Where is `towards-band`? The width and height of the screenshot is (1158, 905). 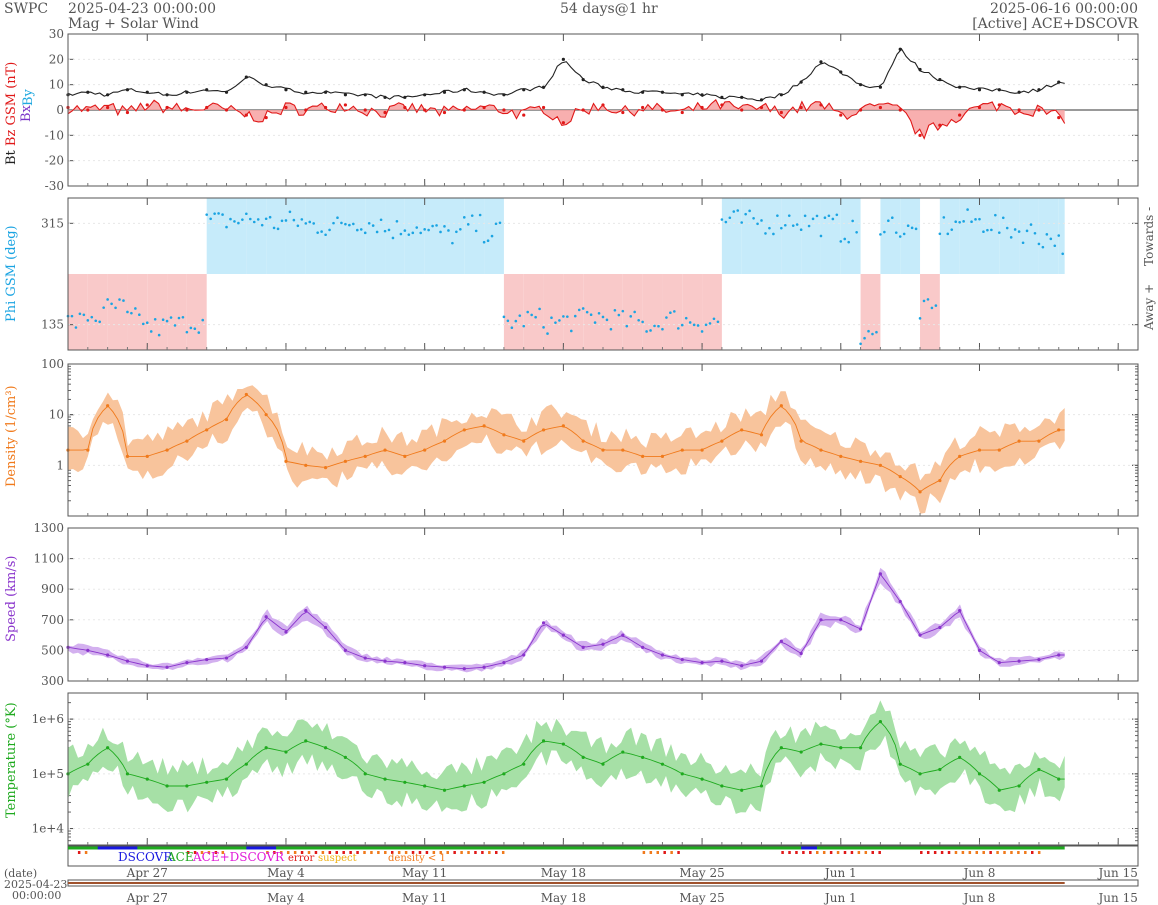 towards-band is located at coordinates (771, 236).